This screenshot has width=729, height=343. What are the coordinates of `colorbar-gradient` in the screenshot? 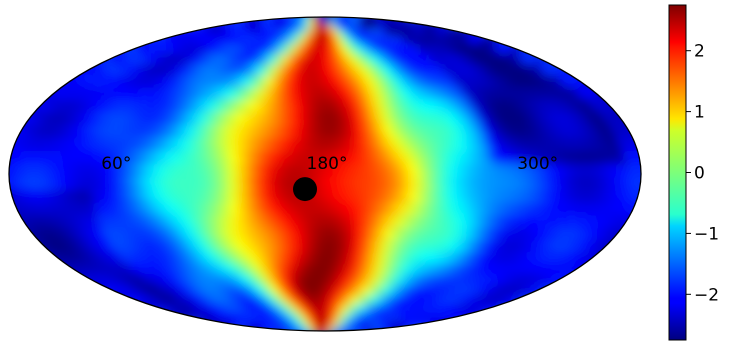 It's located at (677, 172).